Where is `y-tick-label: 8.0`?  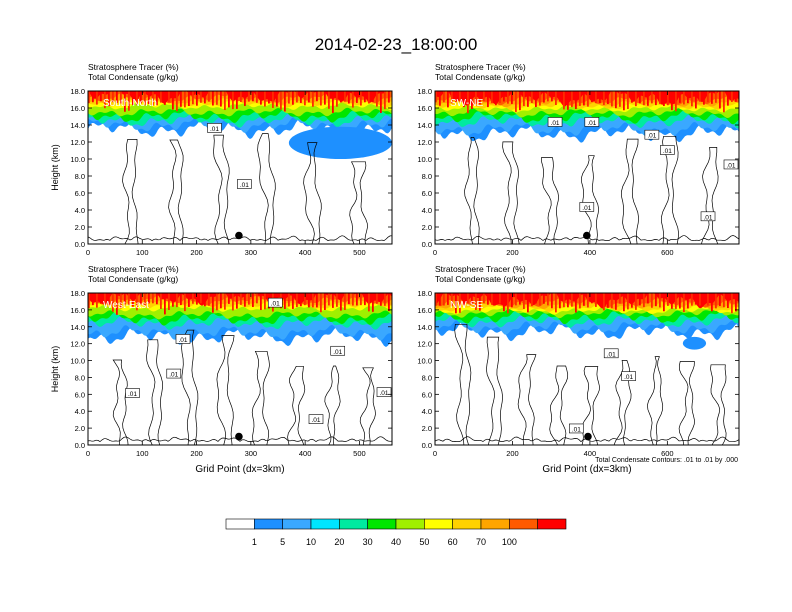
y-tick-label: 8.0 is located at coordinates (427, 377).